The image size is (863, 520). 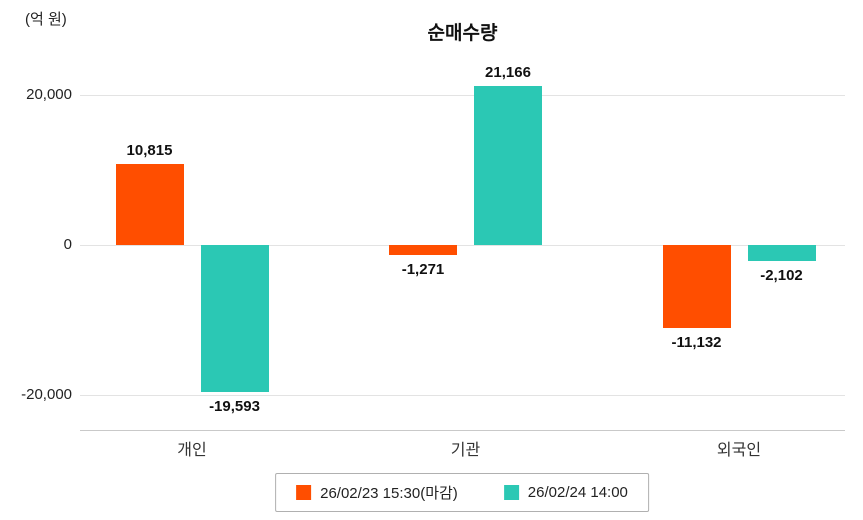 I want to click on category-label: 외국인, so click(x=739, y=450).